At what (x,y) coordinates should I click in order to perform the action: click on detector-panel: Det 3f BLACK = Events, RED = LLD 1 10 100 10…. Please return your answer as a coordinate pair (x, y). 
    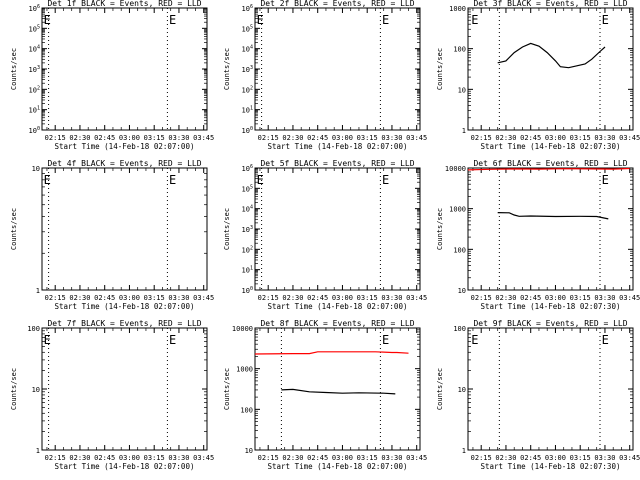
    Looking at the image, I should click on (538, 75).